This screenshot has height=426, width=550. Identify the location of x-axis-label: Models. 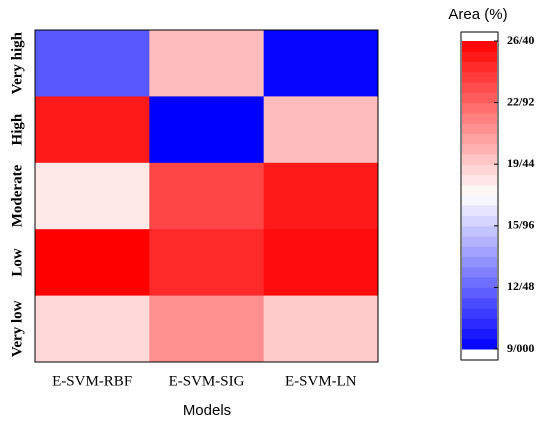
(207, 410).